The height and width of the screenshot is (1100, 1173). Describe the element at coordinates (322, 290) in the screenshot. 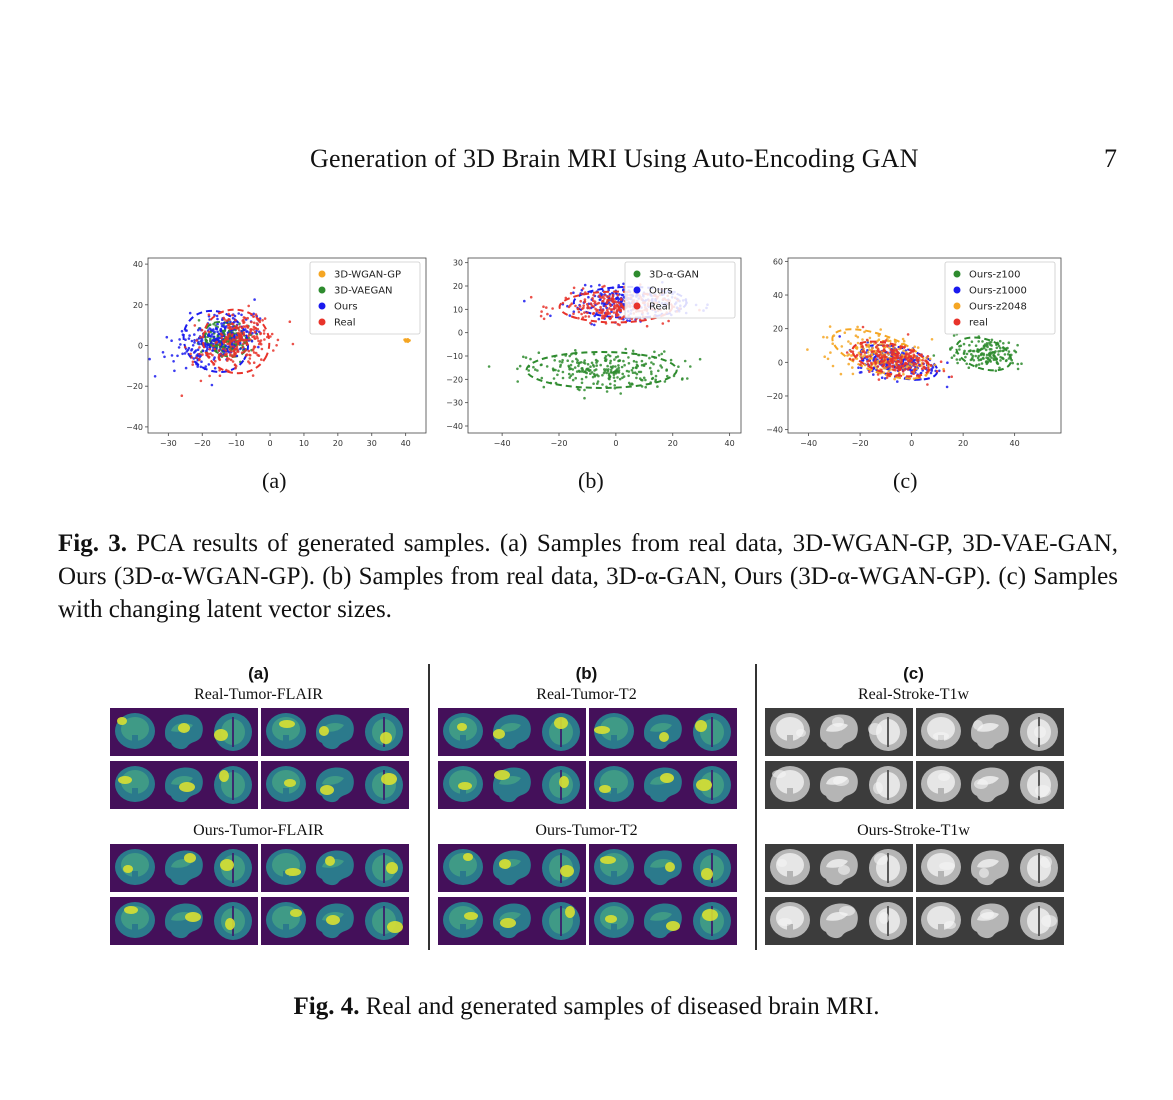

I see `legend-marker` at that location.